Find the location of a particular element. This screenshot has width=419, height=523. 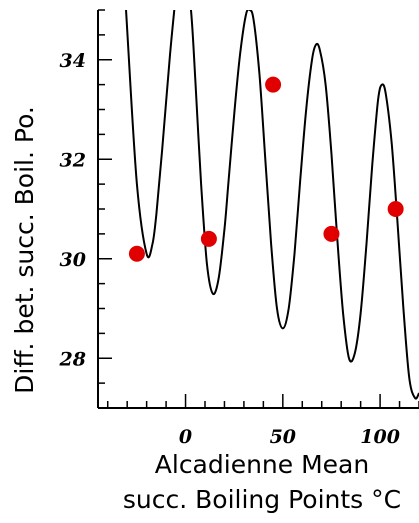

x-tick-label-1: 50 is located at coordinates (283, 437).